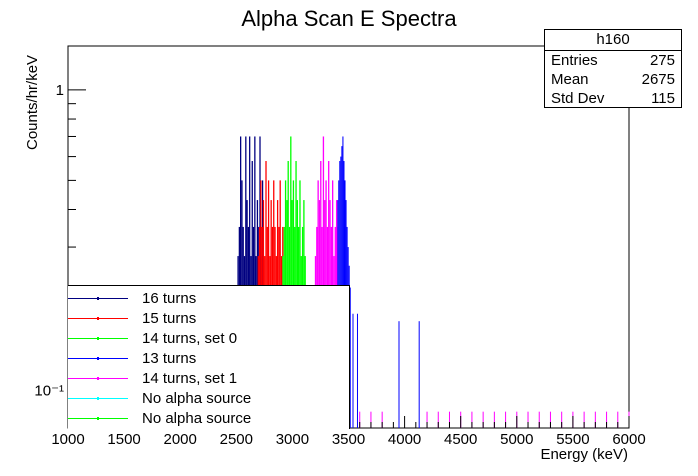  I want to click on stats-label: Mean, so click(570, 79).